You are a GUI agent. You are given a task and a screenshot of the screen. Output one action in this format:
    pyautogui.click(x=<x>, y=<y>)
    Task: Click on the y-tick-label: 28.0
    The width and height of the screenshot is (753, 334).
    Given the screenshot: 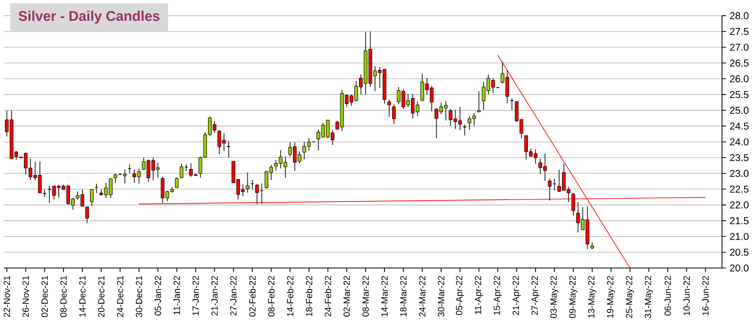 What is the action you would take?
    pyautogui.click(x=739, y=16)
    